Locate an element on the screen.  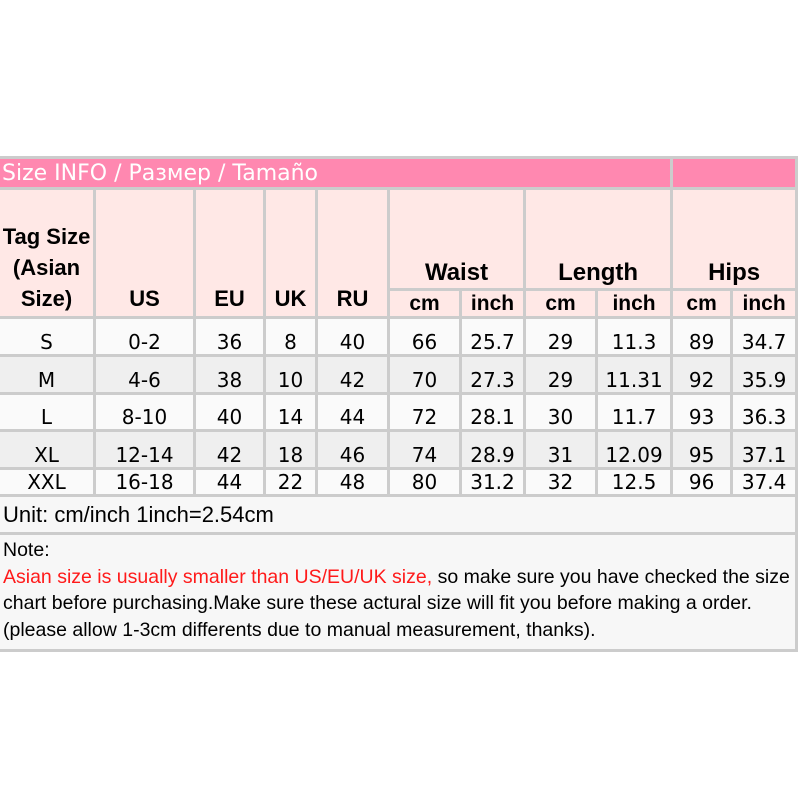
header-length-inch: inch is located at coordinates (634, 303).